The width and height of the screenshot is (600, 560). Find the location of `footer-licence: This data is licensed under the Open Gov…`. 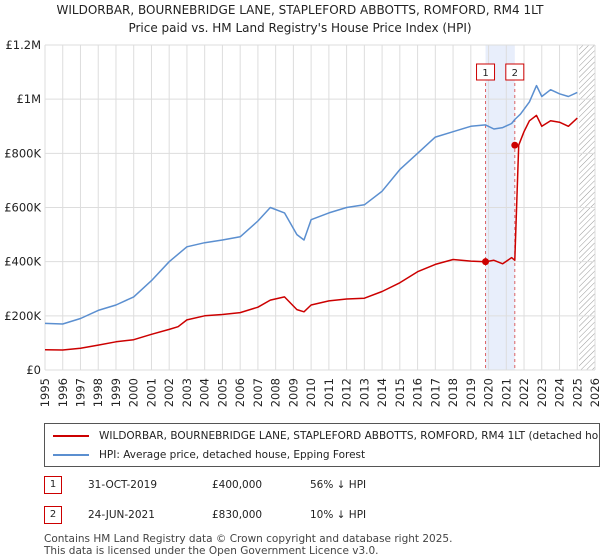

footer-licence: This data is licensed under the Open Gov… is located at coordinates (211, 551).